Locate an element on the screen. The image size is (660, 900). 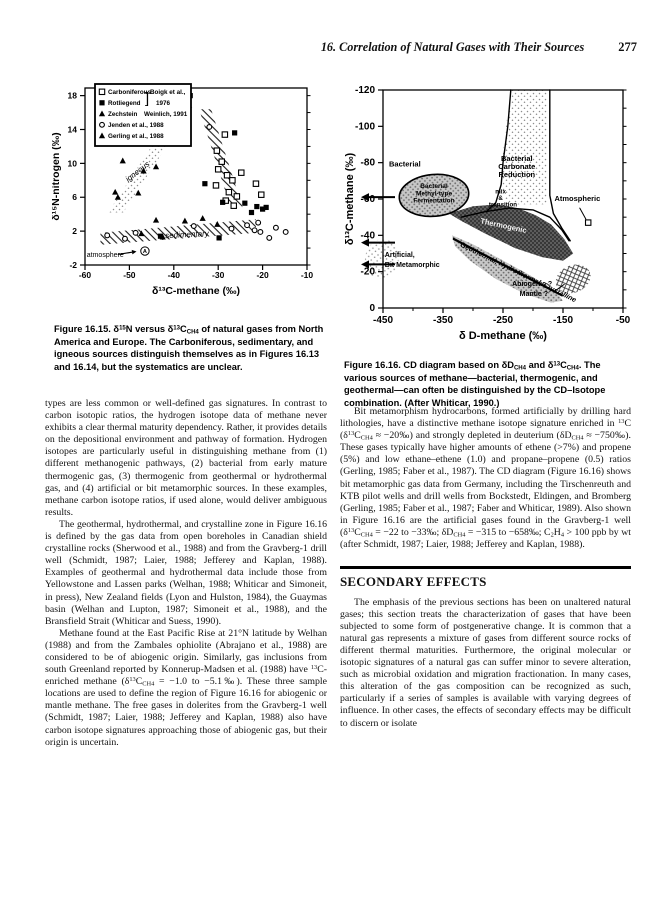
x-axis-label: δ D-methane (‰) is located at coordinates (503, 336).